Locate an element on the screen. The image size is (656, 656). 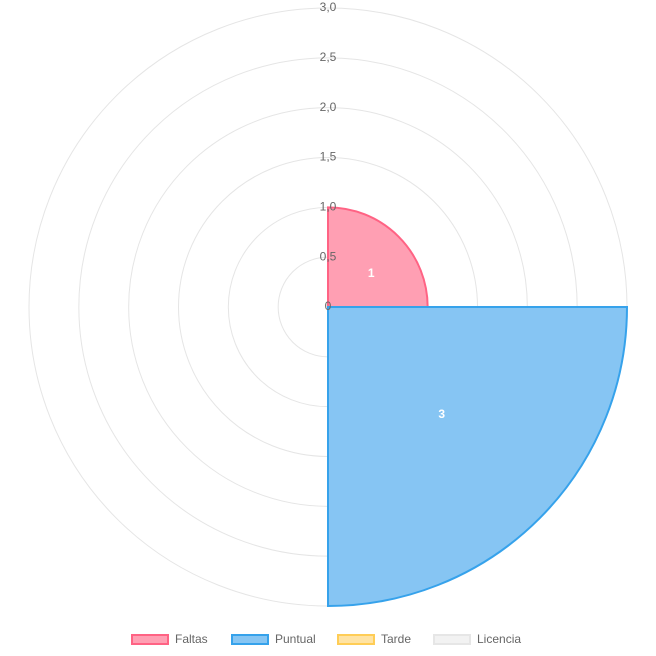
tick-label: 2,0 is located at coordinates (328, 107).